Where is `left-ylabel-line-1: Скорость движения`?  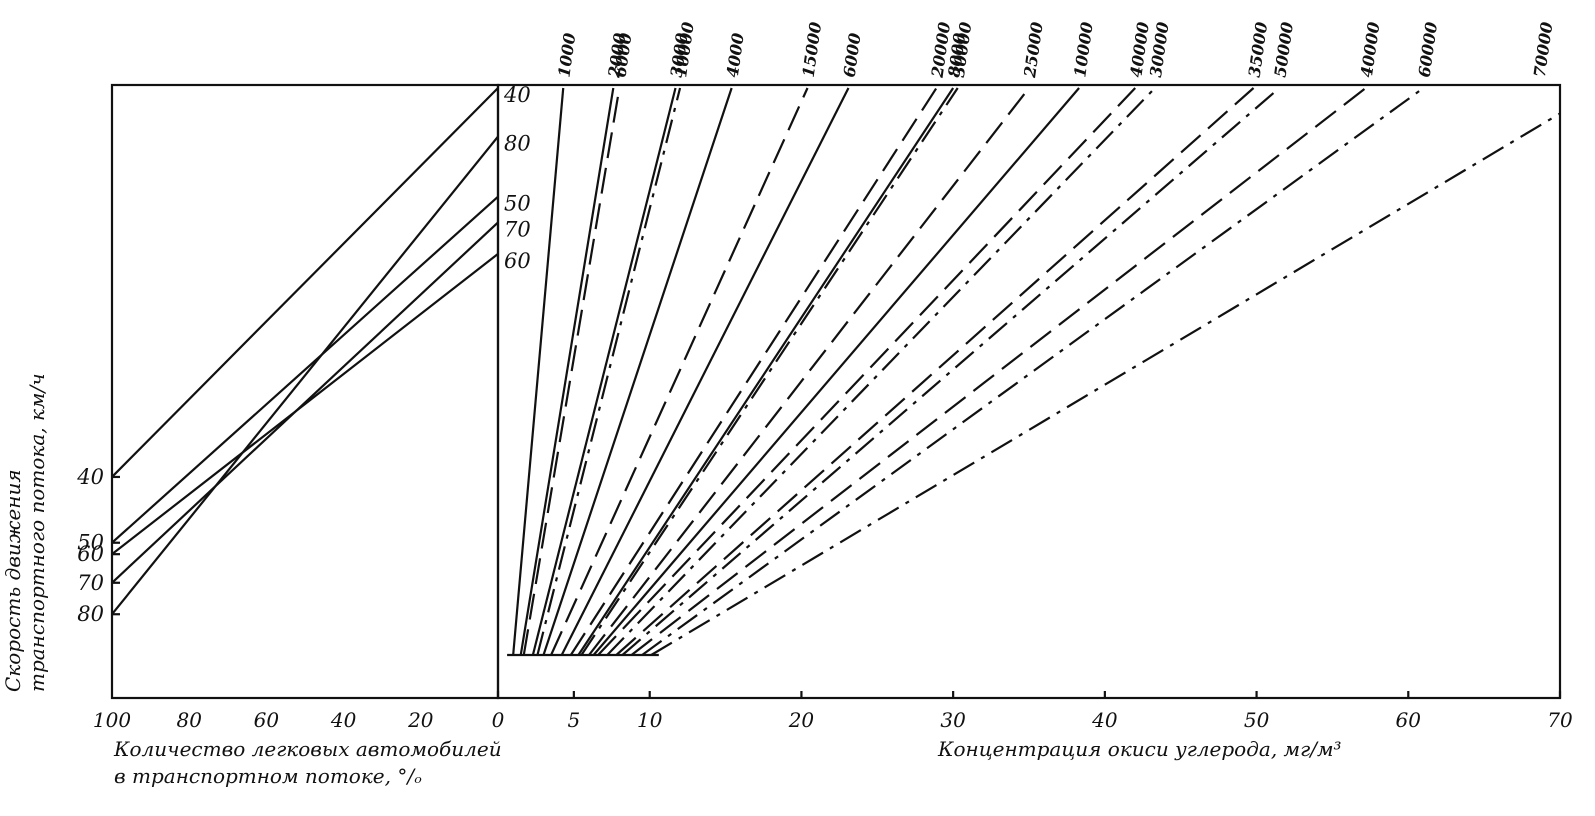
left-ylabel-line-1: Скорость движения is located at coordinates (13, 580).